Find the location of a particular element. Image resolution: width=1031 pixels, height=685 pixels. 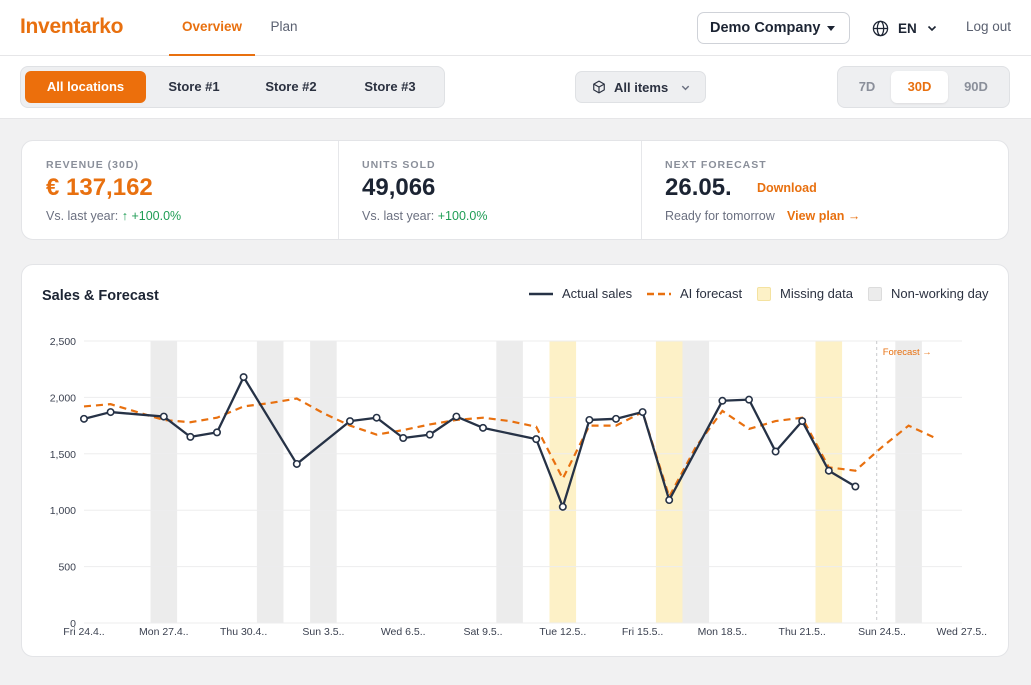

location-store-3-button: Store #3 is located at coordinates (390, 86).